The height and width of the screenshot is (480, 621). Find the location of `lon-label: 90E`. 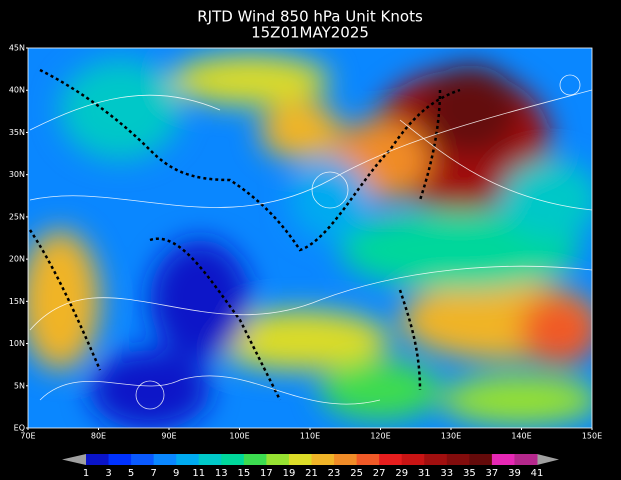

lon-label: 90E is located at coordinates (168, 436).